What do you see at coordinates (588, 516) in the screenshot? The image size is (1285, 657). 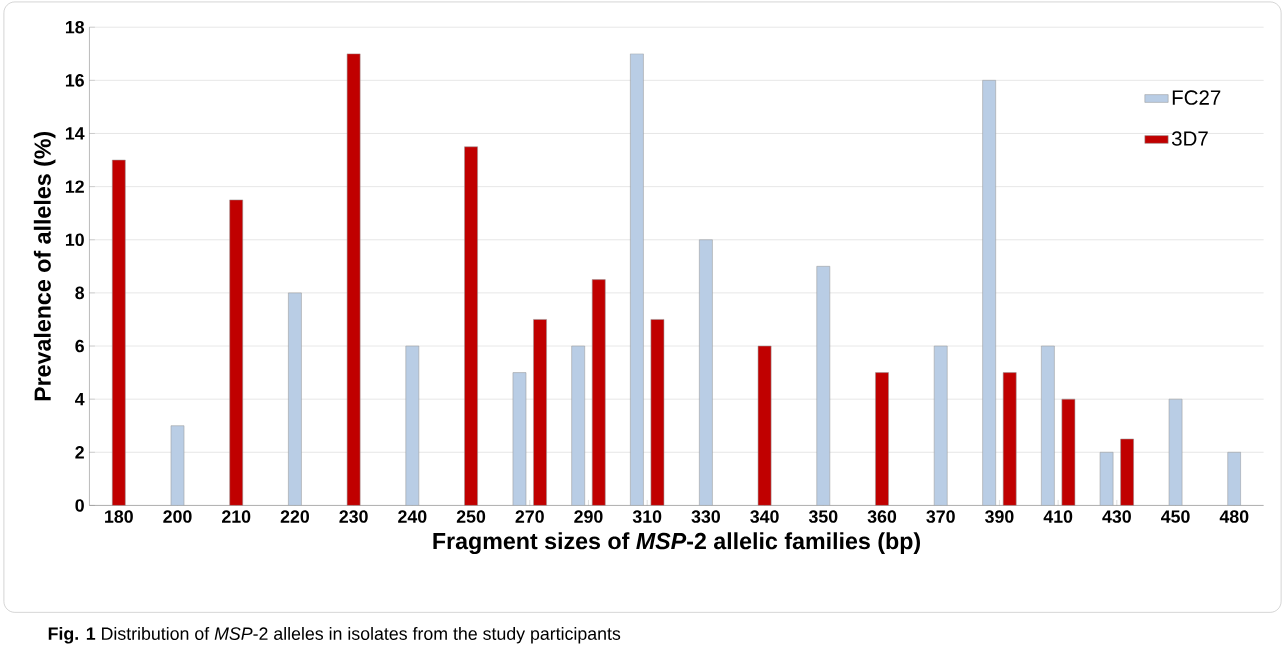 I see `x-tick-label: 290` at bounding box center [588, 516].